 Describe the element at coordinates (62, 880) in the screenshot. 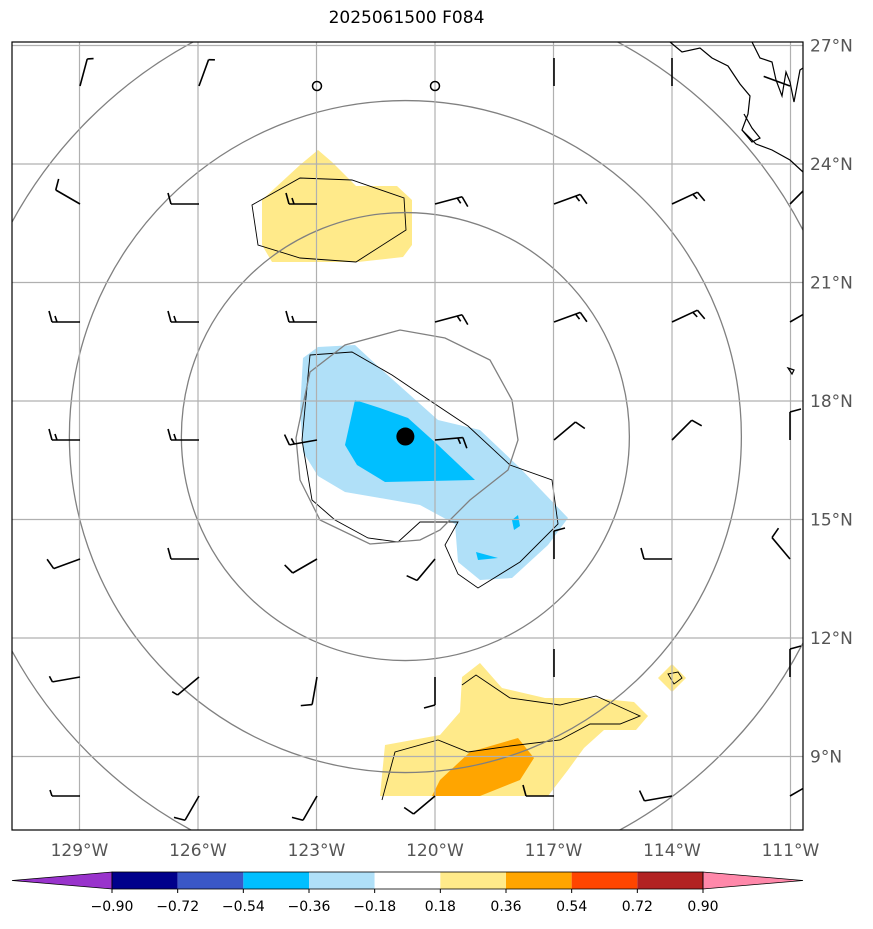

I see `colorbar-extend-low` at that location.